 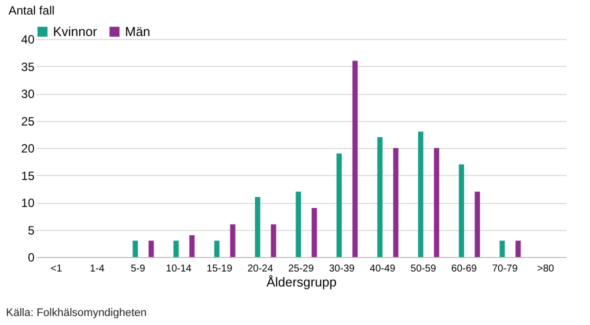 What do you see at coordinates (31, 11) in the screenshot?
I see `y-axis-title: Antal fall` at bounding box center [31, 11].